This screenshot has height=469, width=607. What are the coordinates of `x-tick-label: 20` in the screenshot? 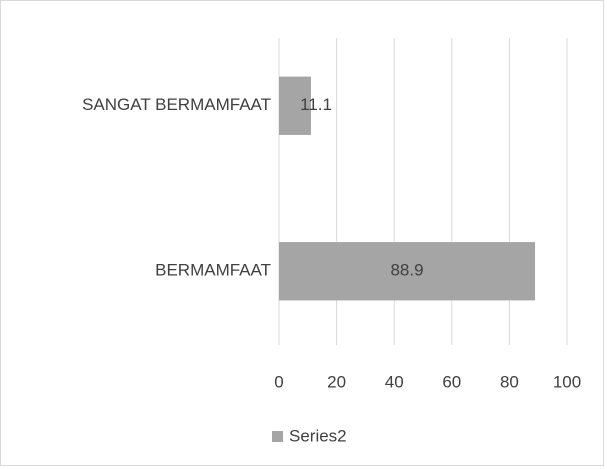 It's located at (336, 381).